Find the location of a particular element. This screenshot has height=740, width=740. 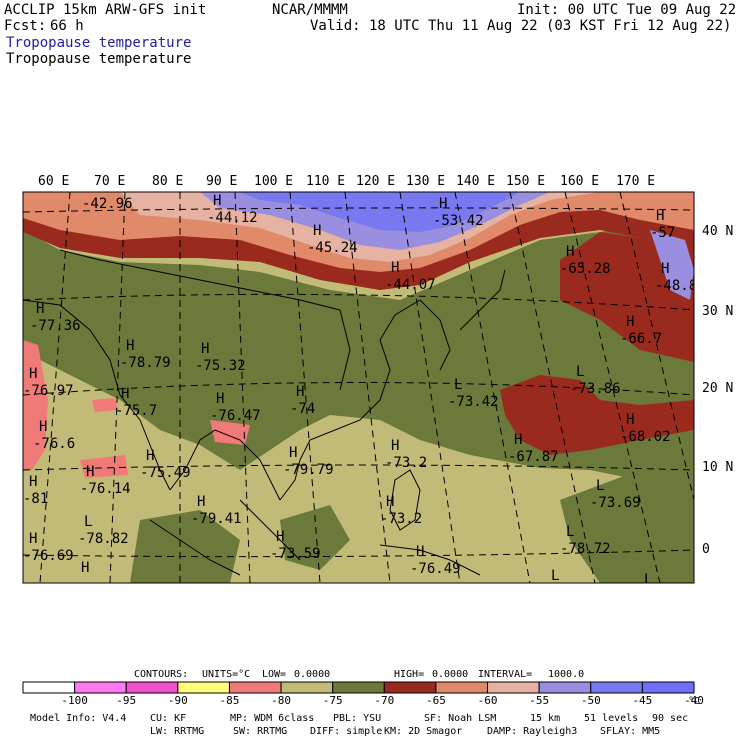

lon-label: 140 E is located at coordinates (475, 181).